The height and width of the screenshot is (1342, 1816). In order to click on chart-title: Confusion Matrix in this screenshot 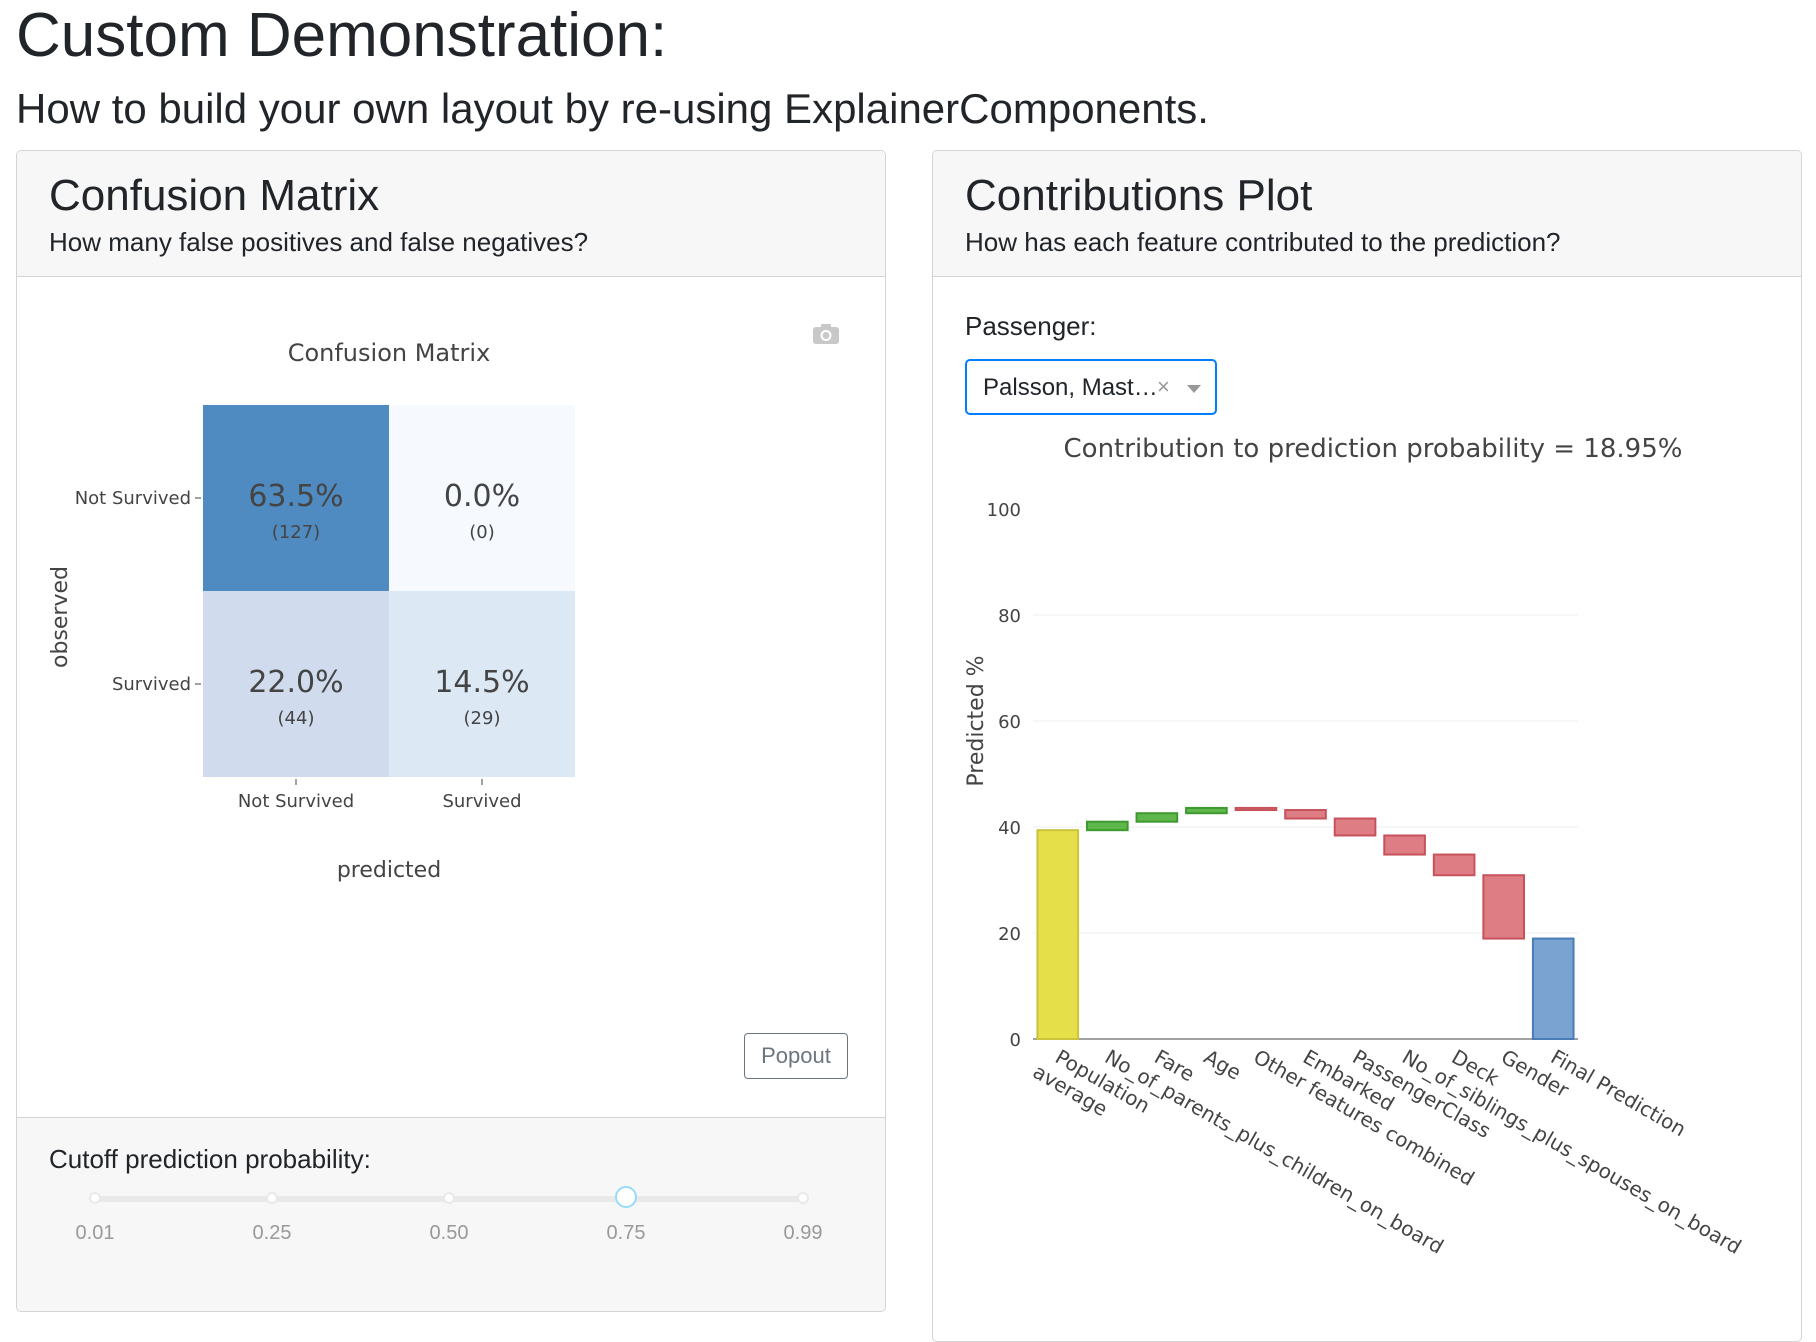, I will do `click(389, 353)`.